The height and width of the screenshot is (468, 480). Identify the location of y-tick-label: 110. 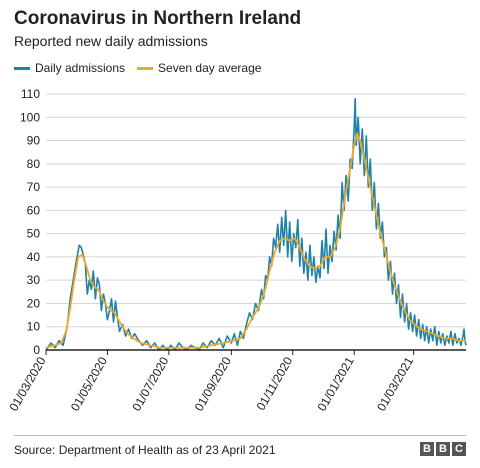
(30, 94).